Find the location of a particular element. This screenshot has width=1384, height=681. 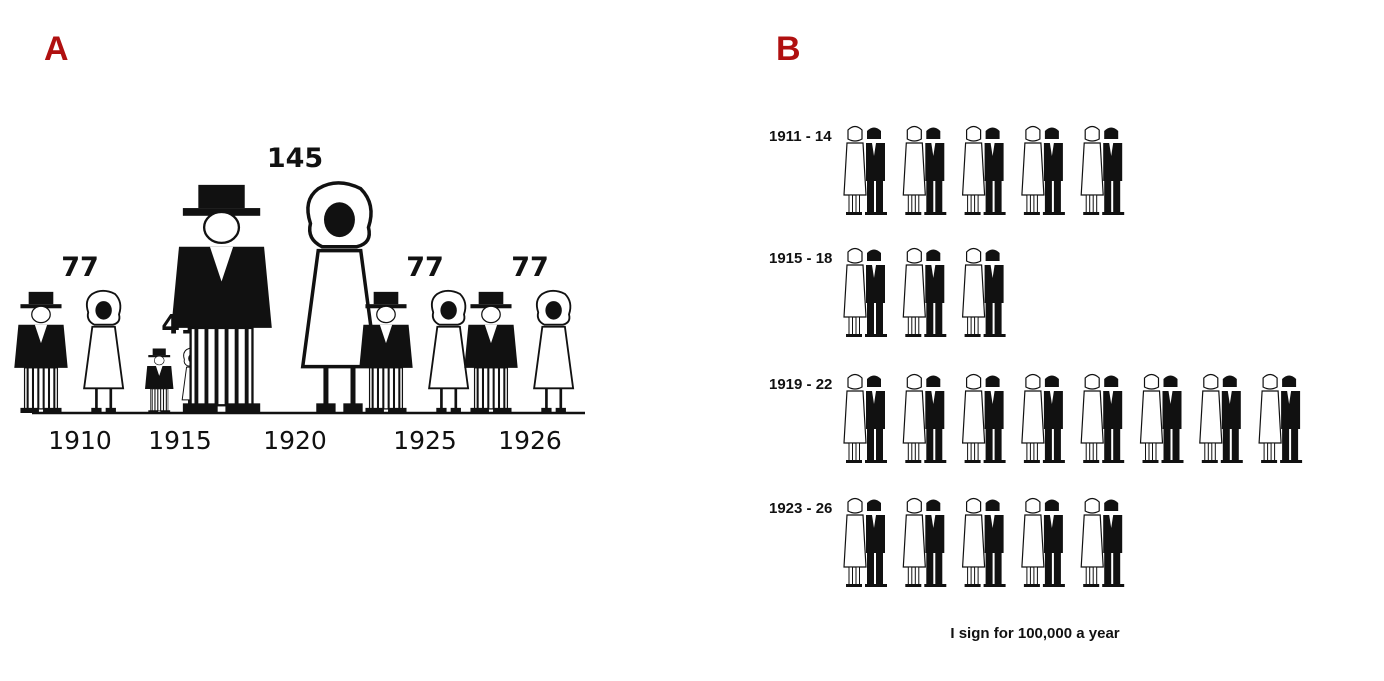

chart-a-year-label: 1910 is located at coordinates (80, 440).